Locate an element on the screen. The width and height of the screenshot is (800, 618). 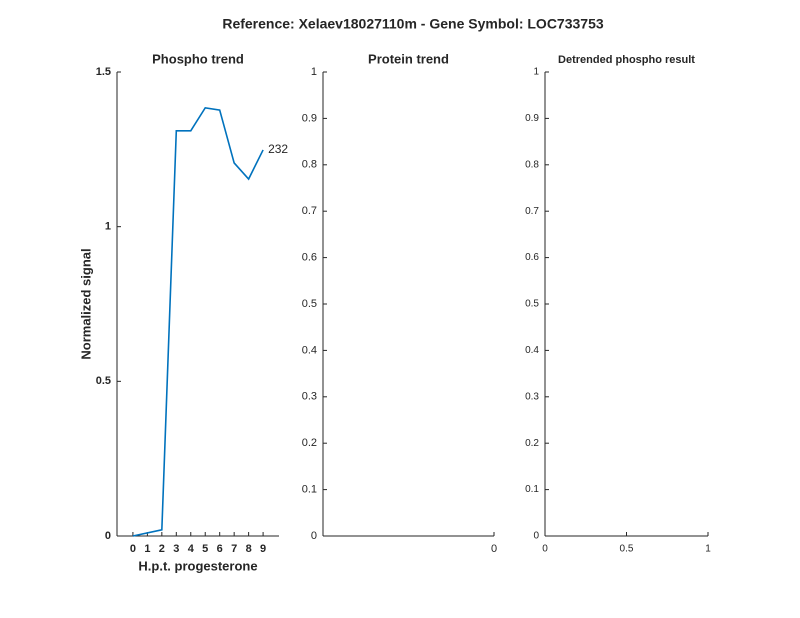
x-tick-label: 7 is located at coordinates (234, 549).